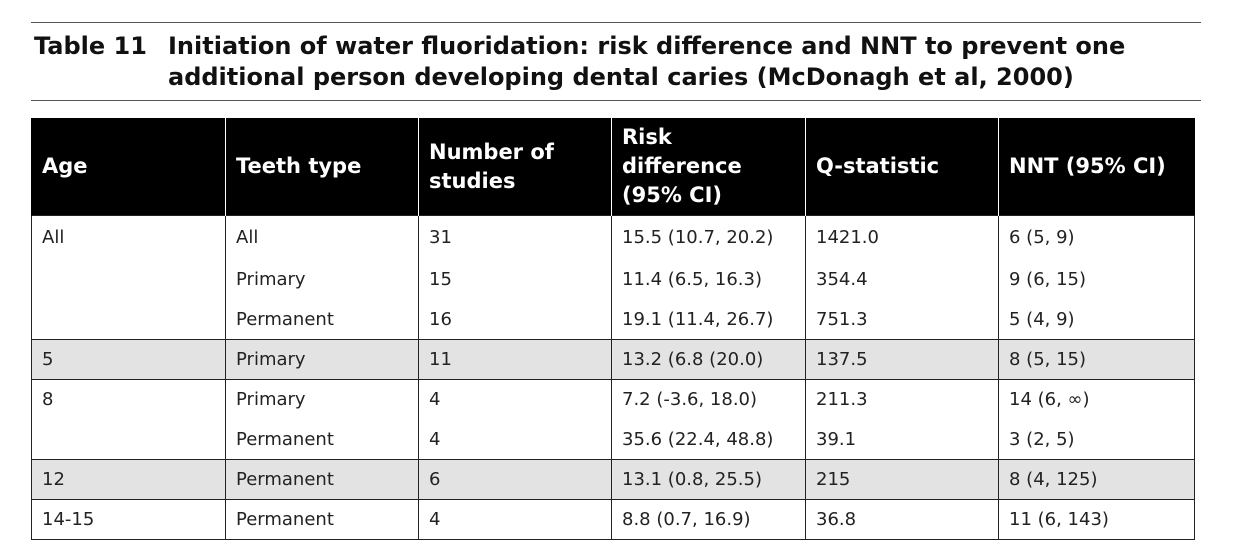  What do you see at coordinates (322, 237) in the screenshot?
I see `cell-teeth-type: All` at bounding box center [322, 237].